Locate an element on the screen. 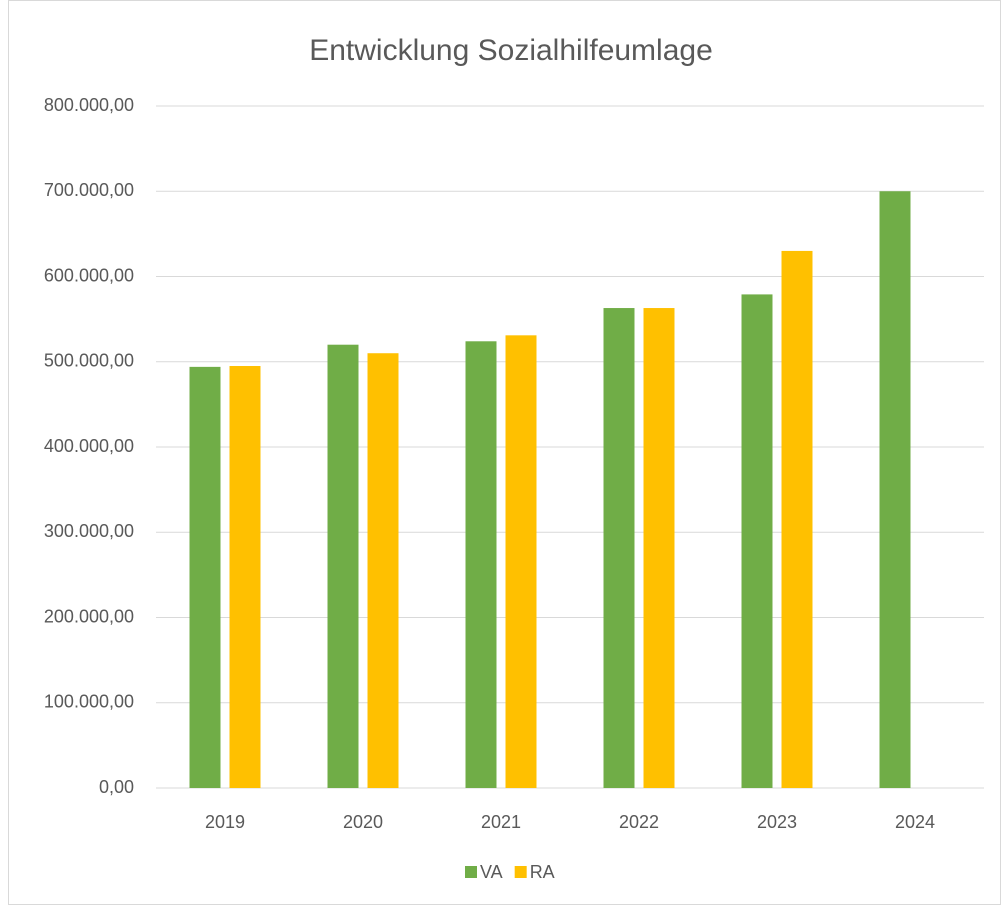  x-tick-label: 2020 is located at coordinates (363, 822).